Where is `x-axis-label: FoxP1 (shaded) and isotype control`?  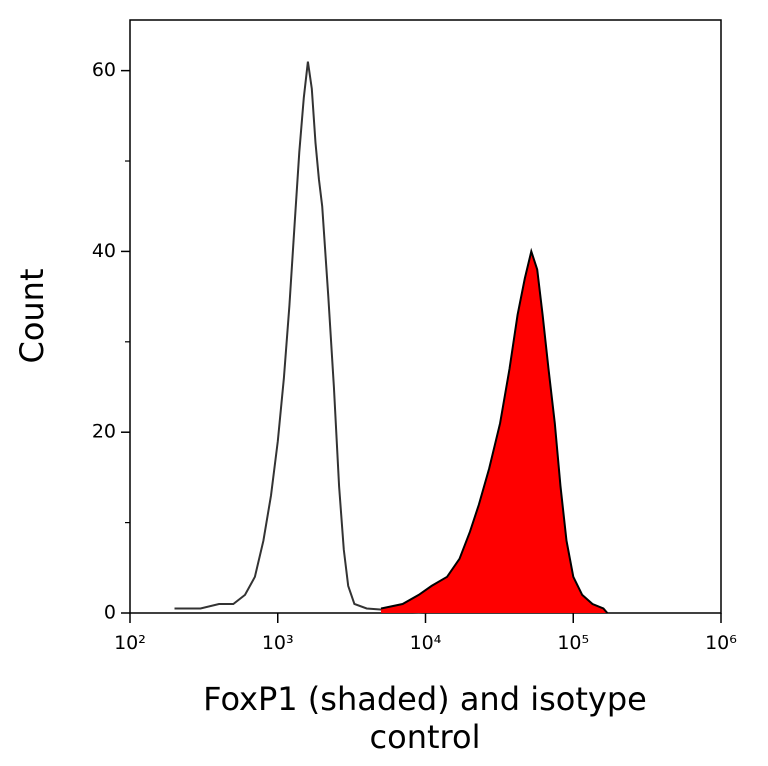
x-axis-label: FoxP1 (shaded) and isotype control is located at coordinates (425, 718).